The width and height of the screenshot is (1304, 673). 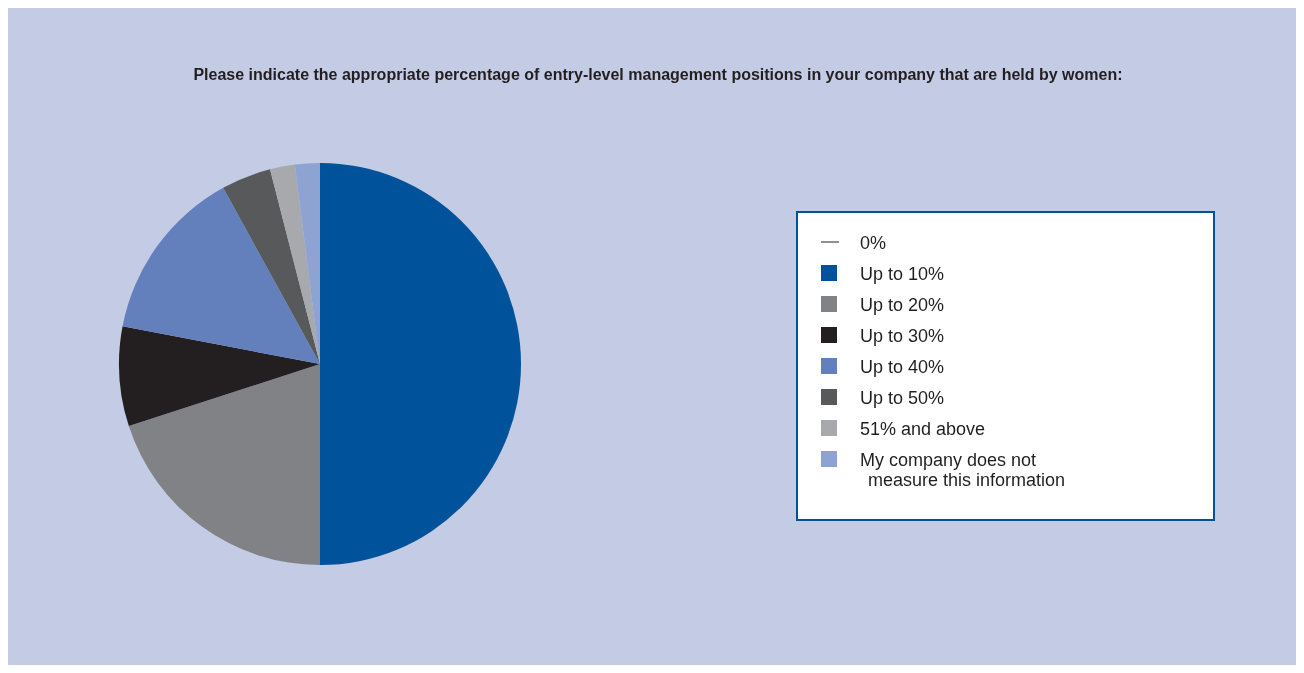 I want to click on legend-label: Up to 20%, so click(x=902, y=305).